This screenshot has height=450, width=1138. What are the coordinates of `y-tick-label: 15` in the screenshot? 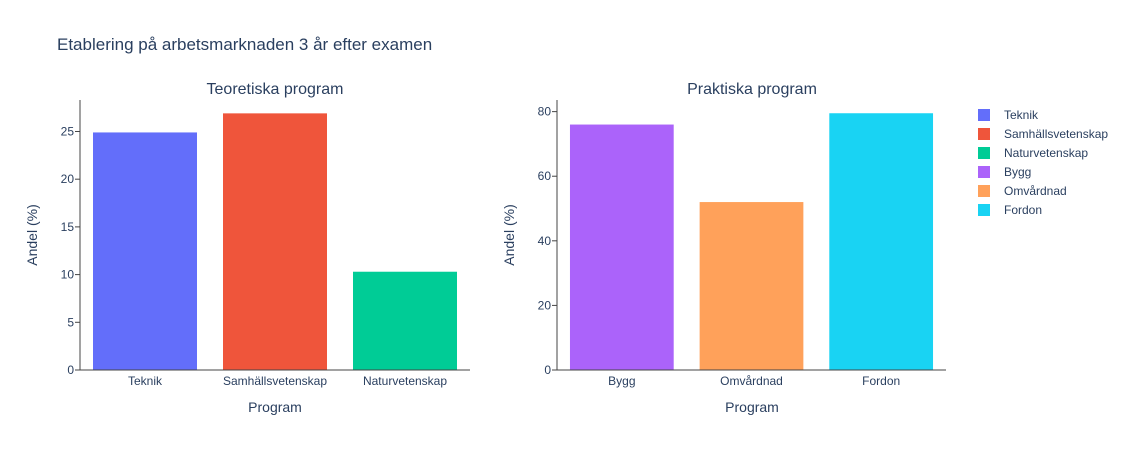 It's located at (68, 227).